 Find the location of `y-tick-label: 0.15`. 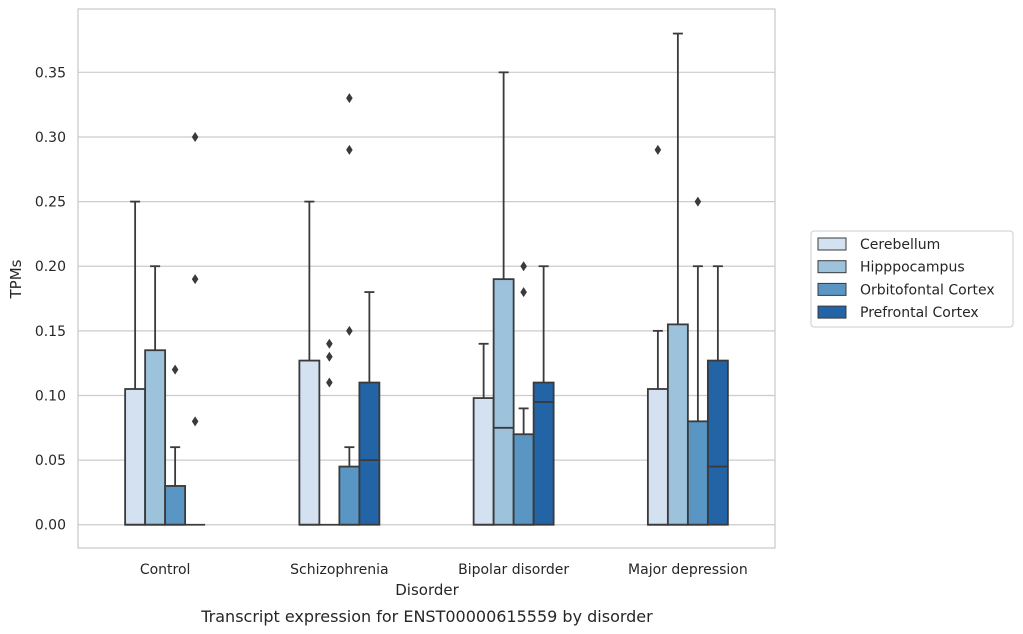

y-tick-label: 0.15 is located at coordinates (50, 332).